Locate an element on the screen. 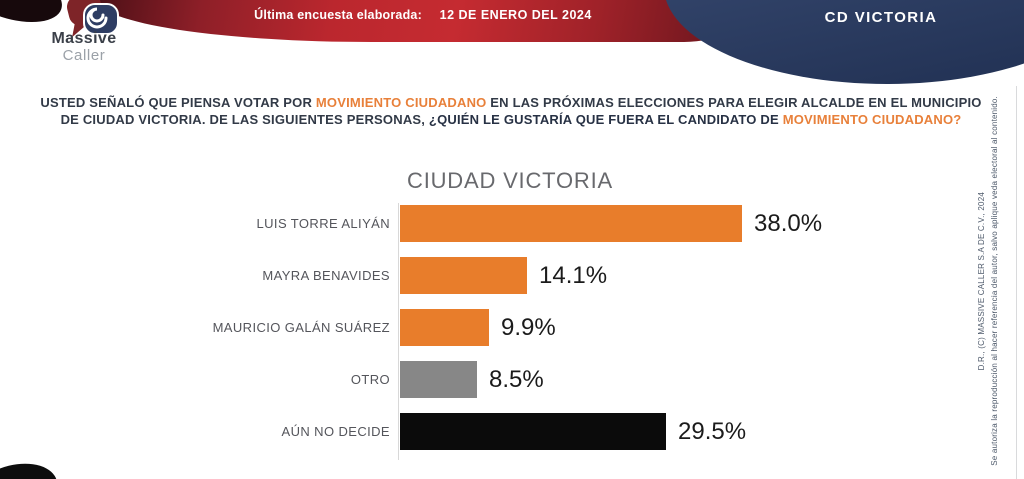 The image size is (1024, 479). bar-value-label: 29.5% is located at coordinates (712, 431).